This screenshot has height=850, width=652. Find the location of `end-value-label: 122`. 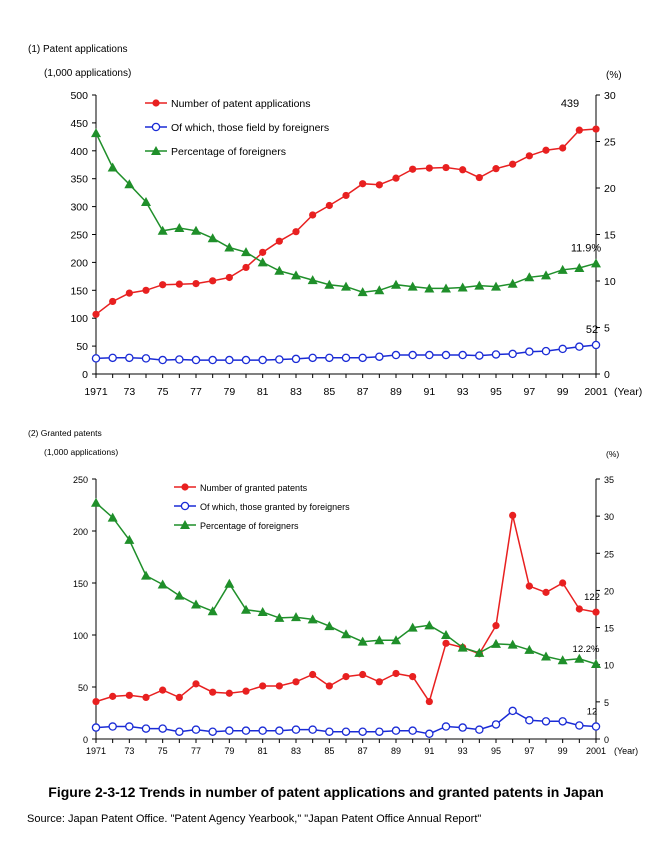

end-value-label: 122 is located at coordinates (592, 597).